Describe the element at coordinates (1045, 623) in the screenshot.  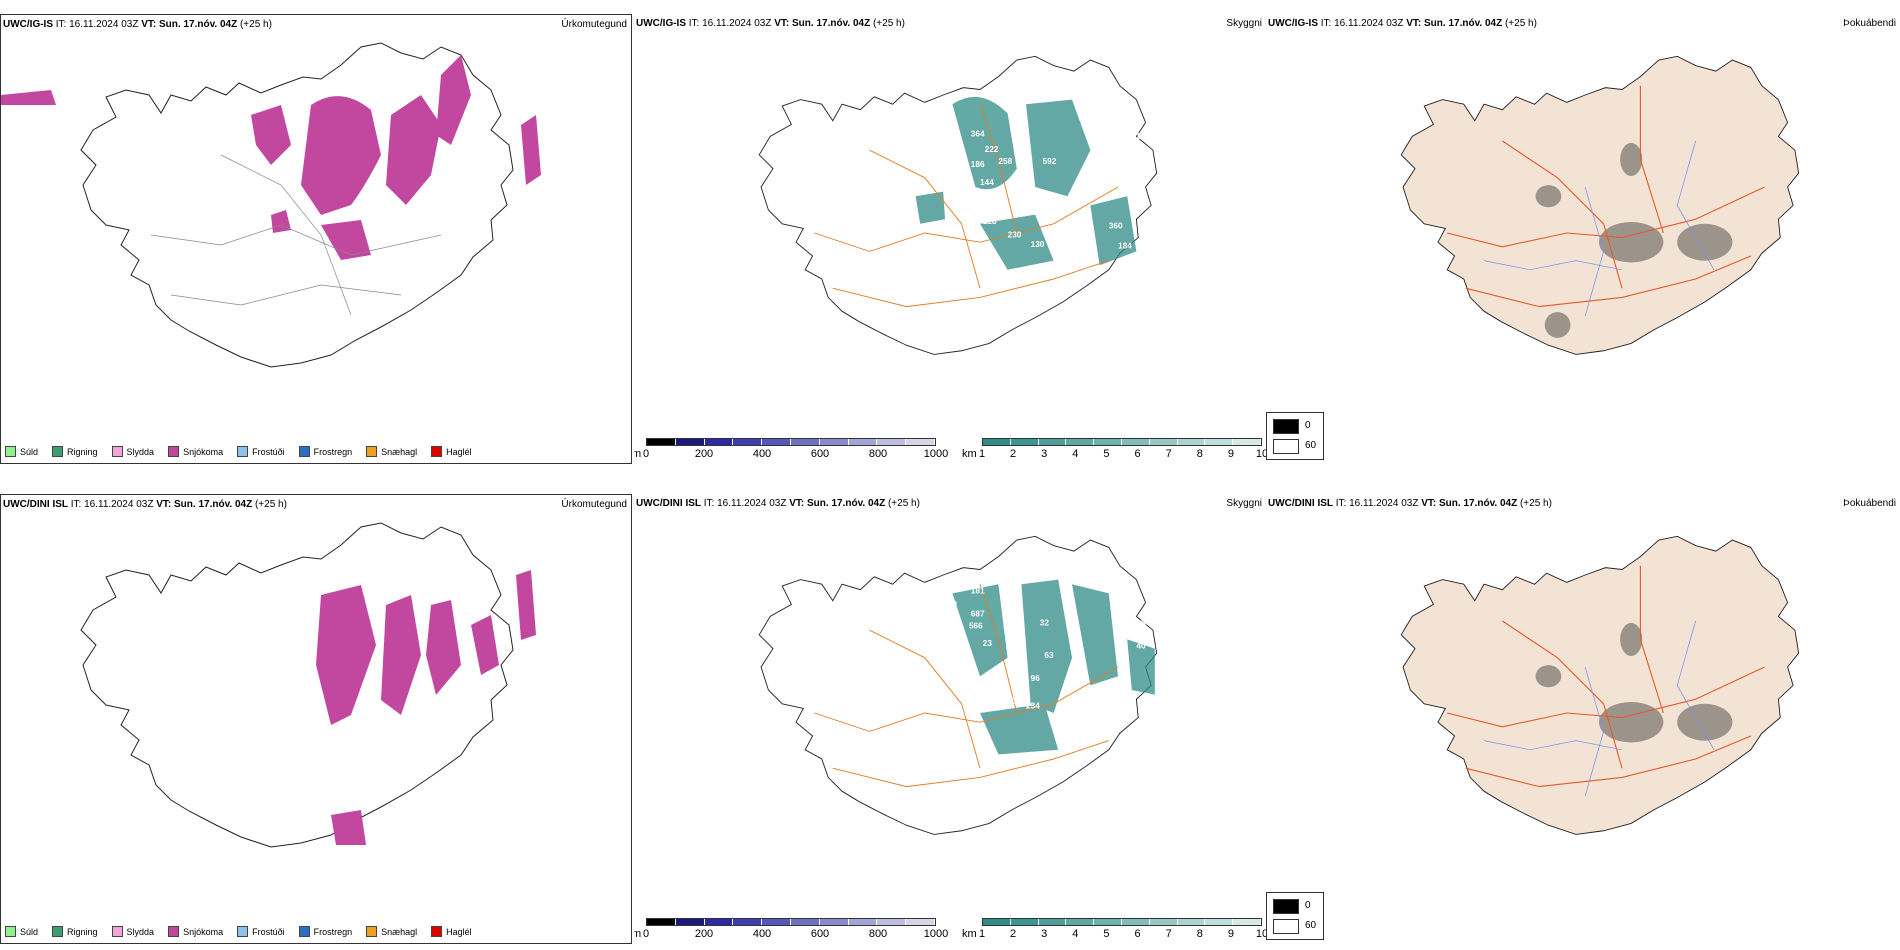
I see `visibility-value: 32` at that location.